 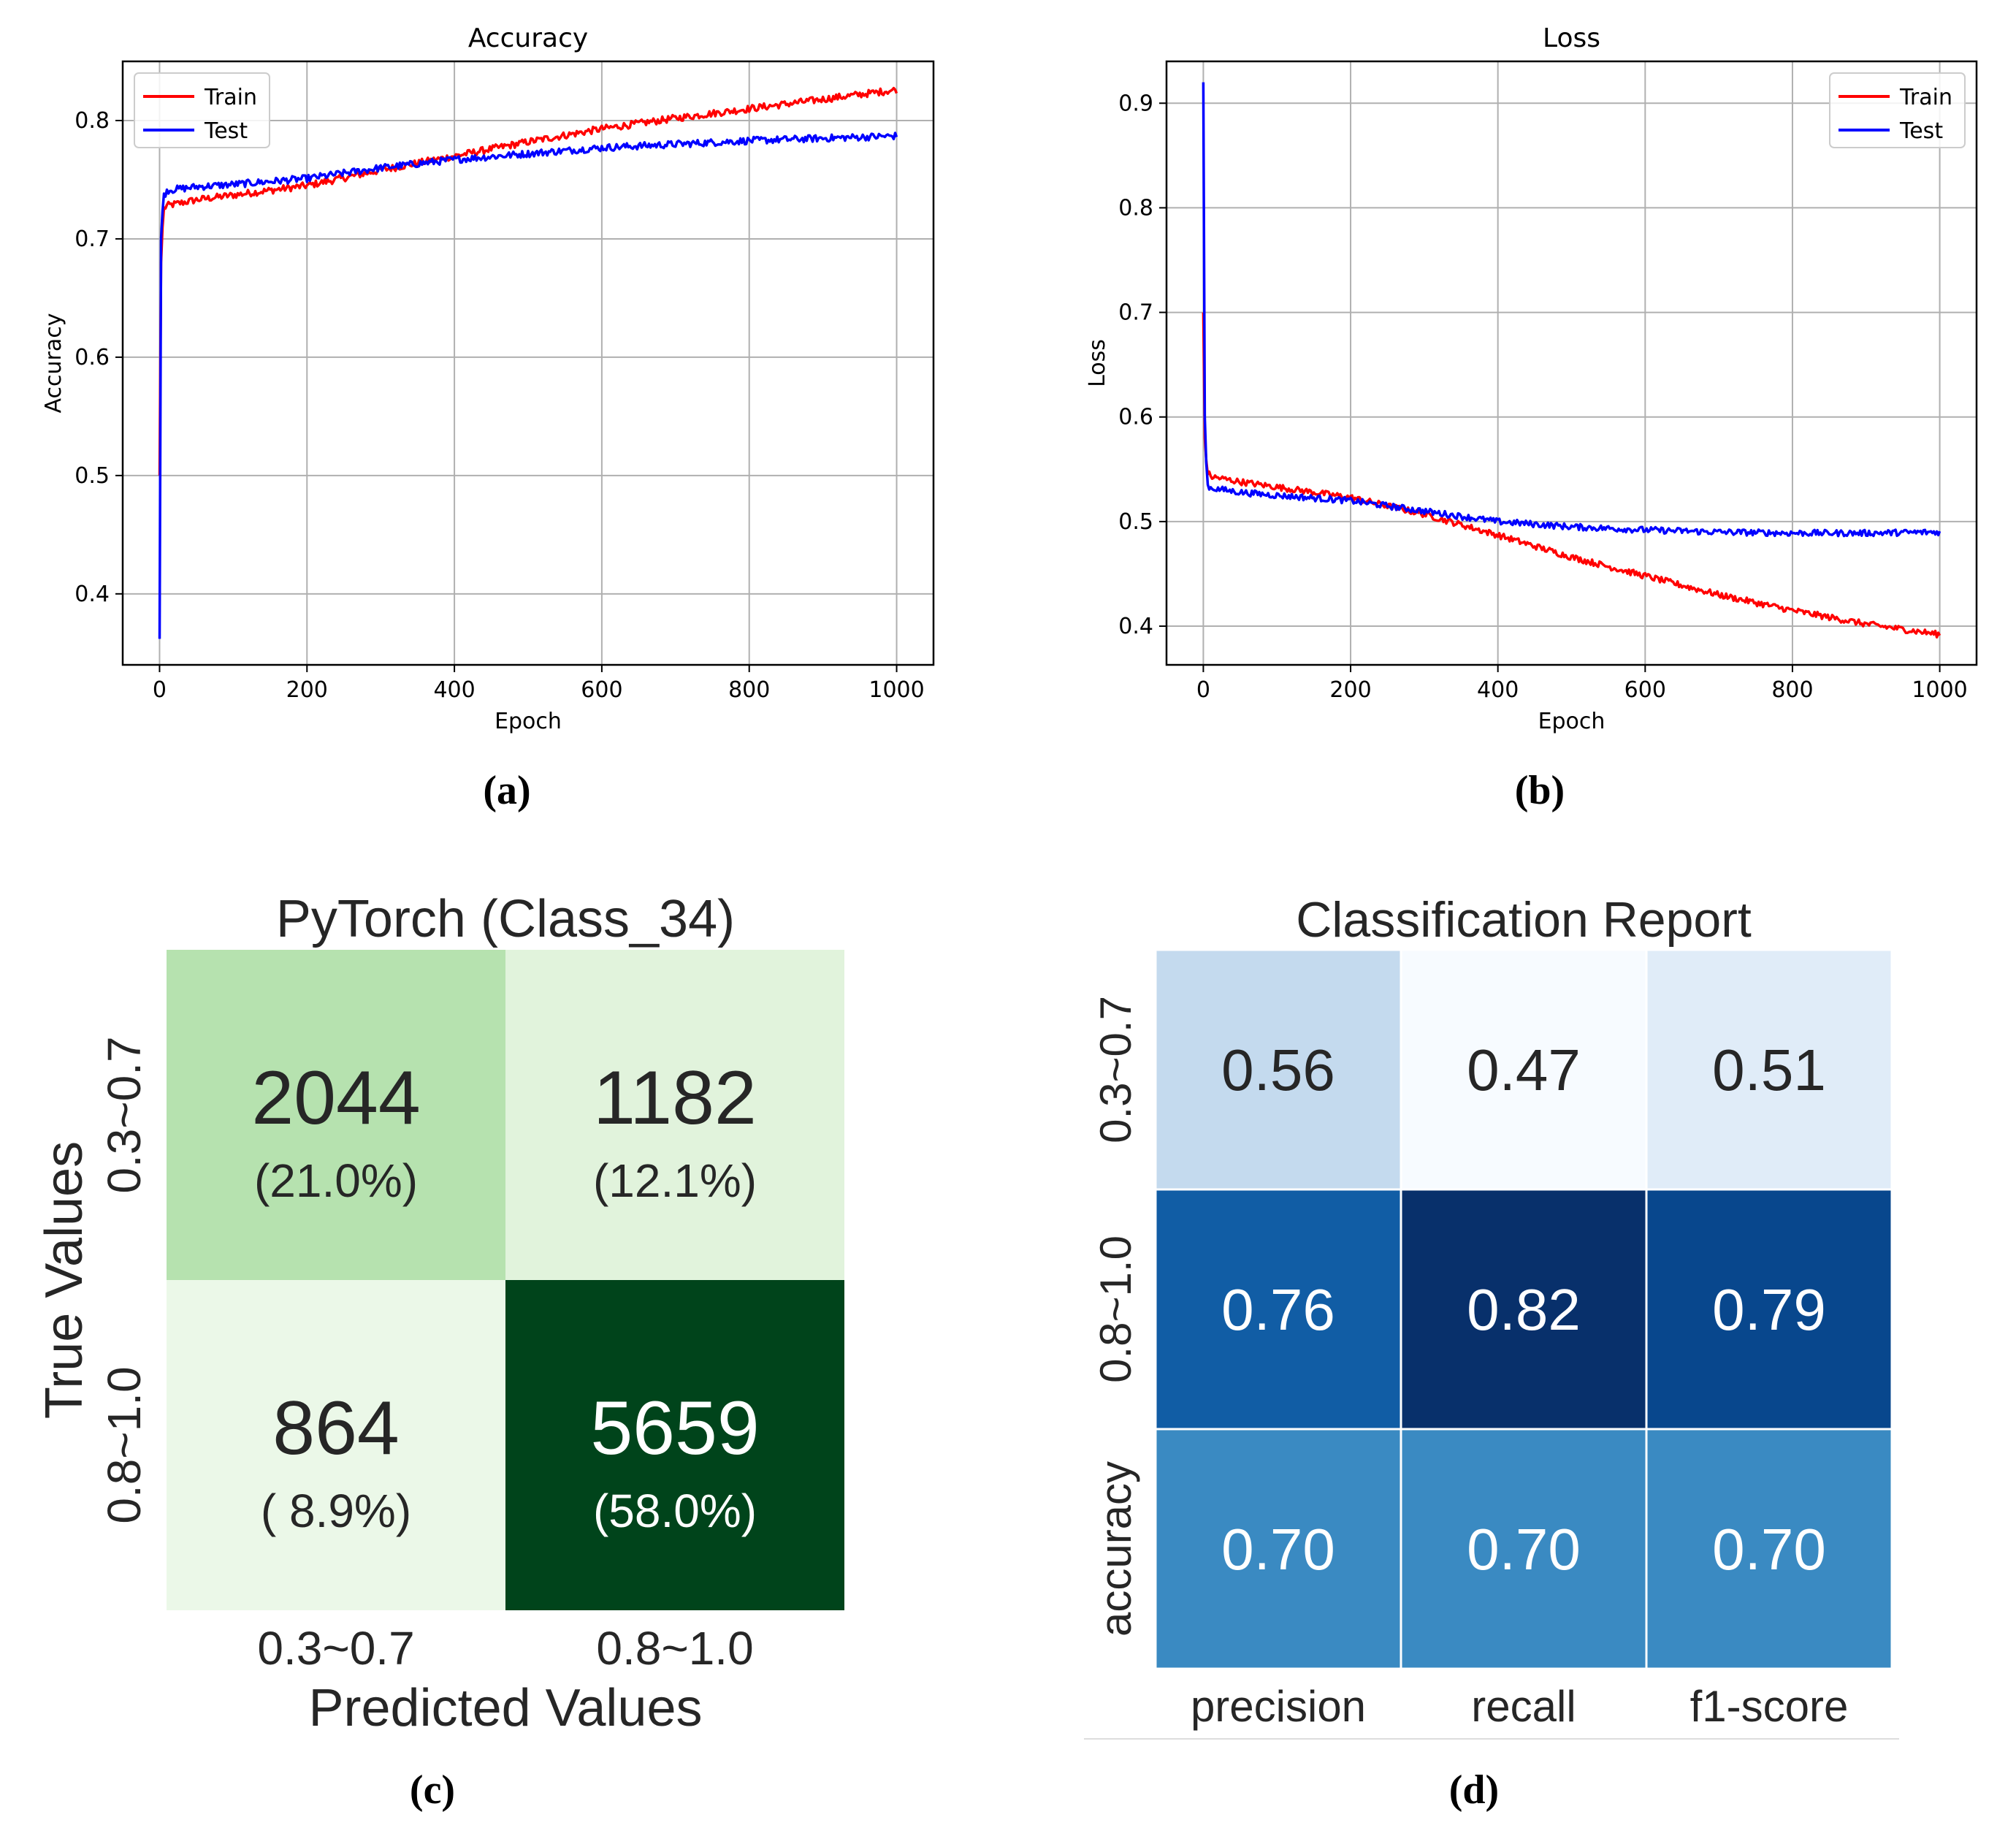 I want to click on cell-value: 0.76, so click(x=1278, y=1310).